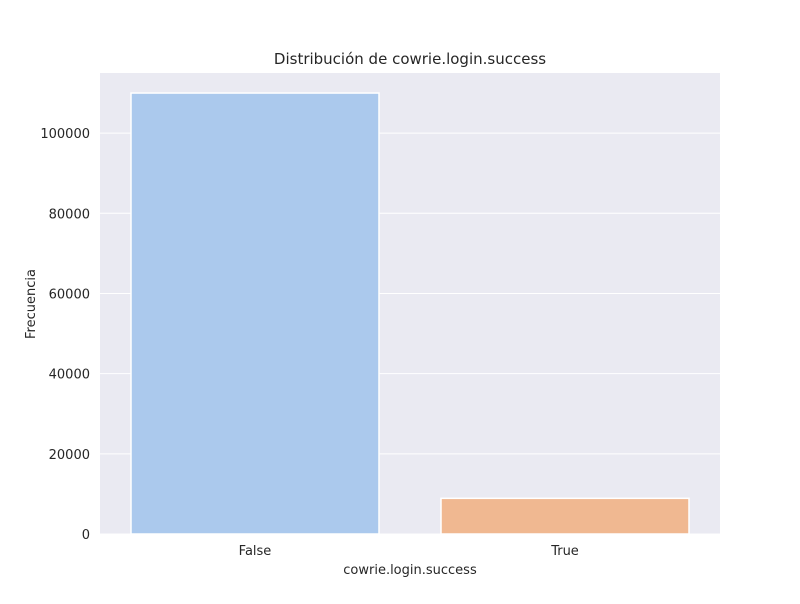 The width and height of the screenshot is (800, 604). What do you see at coordinates (410, 59) in the screenshot?
I see `chart-title: Distribución de cowrie.login.success` at bounding box center [410, 59].